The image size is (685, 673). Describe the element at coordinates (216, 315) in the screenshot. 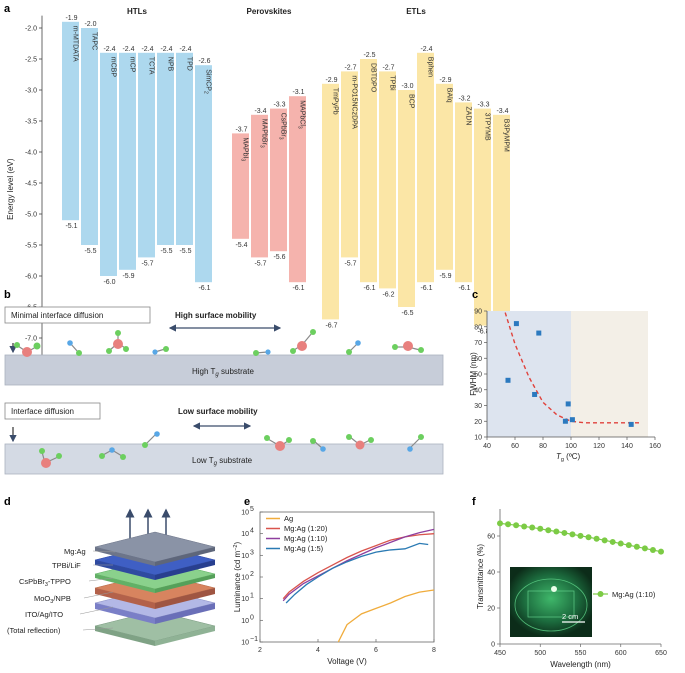

I see `top-mobility-label: High surface mobility` at that location.